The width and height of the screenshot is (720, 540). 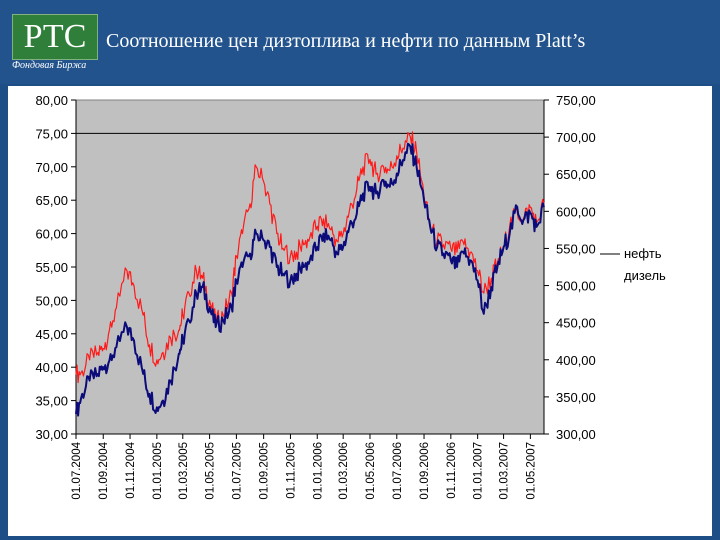 What do you see at coordinates (158, 471) in the screenshot?
I see `x-tick-label: 01.01.2005` at bounding box center [158, 471].